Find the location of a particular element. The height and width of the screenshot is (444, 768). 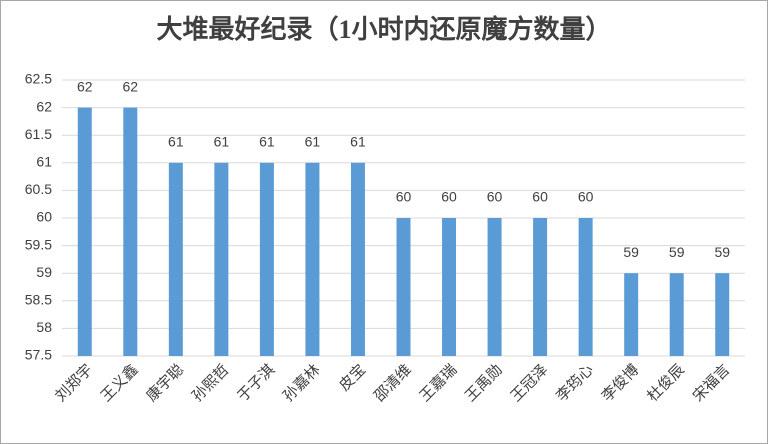

y-tick-label: 60 is located at coordinates (44, 217).